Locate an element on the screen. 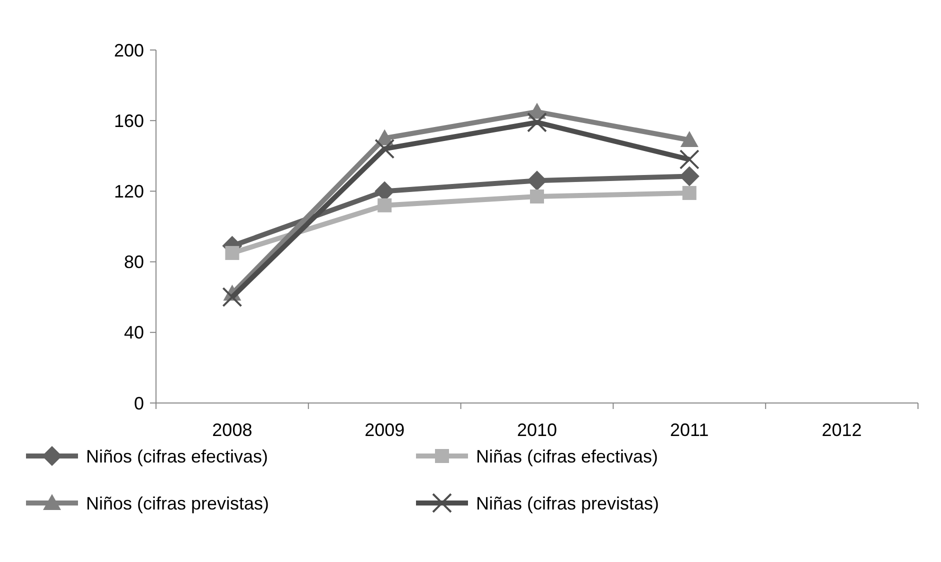 The image size is (941, 562). y-tick-label: 40 is located at coordinates (134, 332).